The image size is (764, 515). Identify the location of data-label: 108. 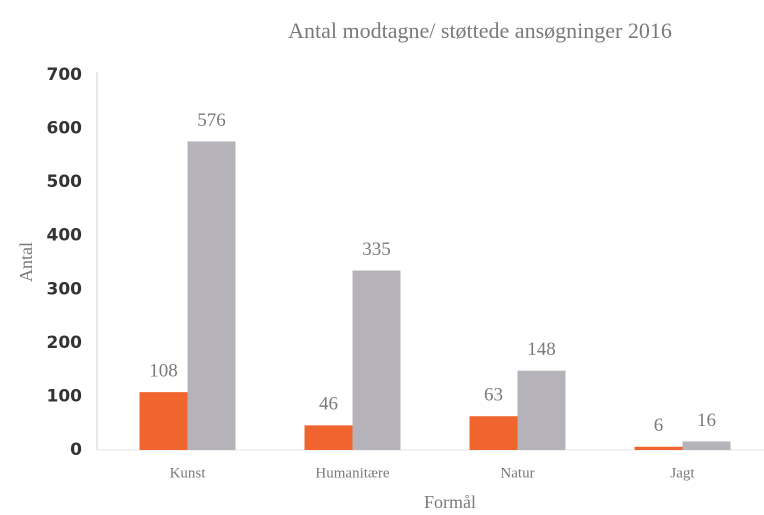
(163, 371).